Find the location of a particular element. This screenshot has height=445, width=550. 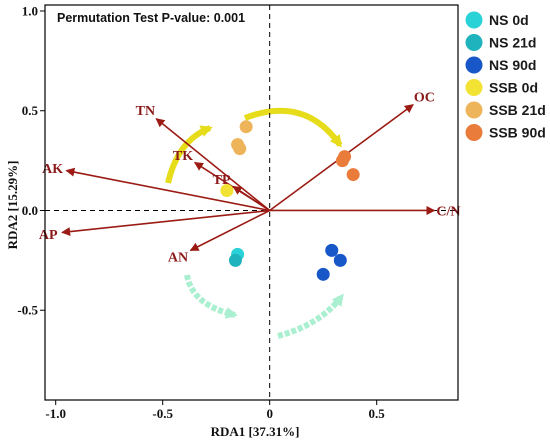

x-tick-label: 0.5 is located at coordinates (377, 413).